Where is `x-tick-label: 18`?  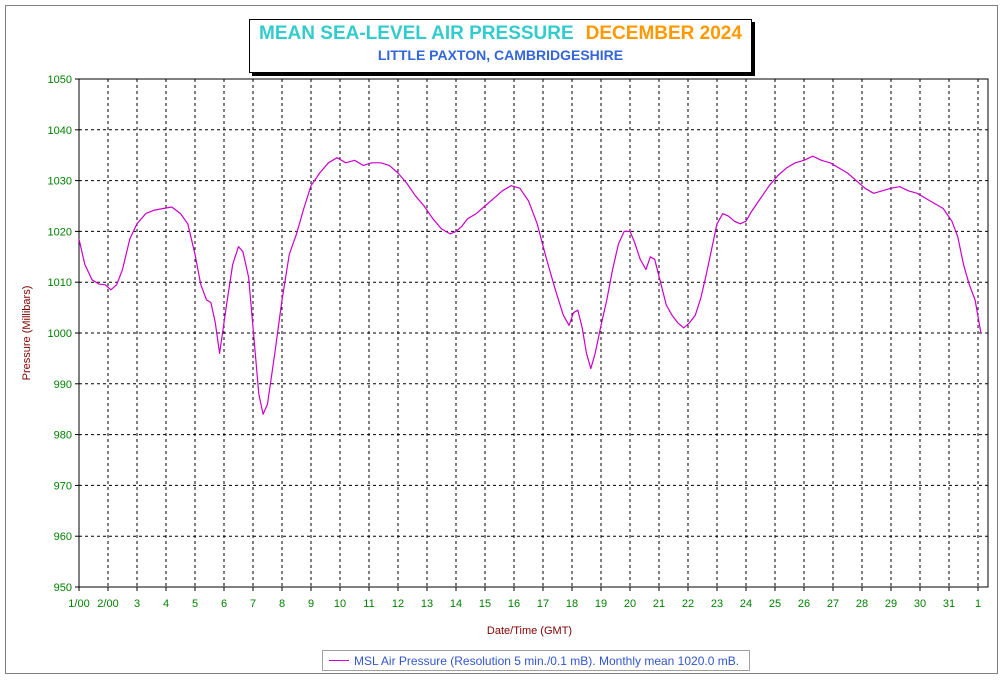 x-tick-label: 18 is located at coordinates (572, 604).